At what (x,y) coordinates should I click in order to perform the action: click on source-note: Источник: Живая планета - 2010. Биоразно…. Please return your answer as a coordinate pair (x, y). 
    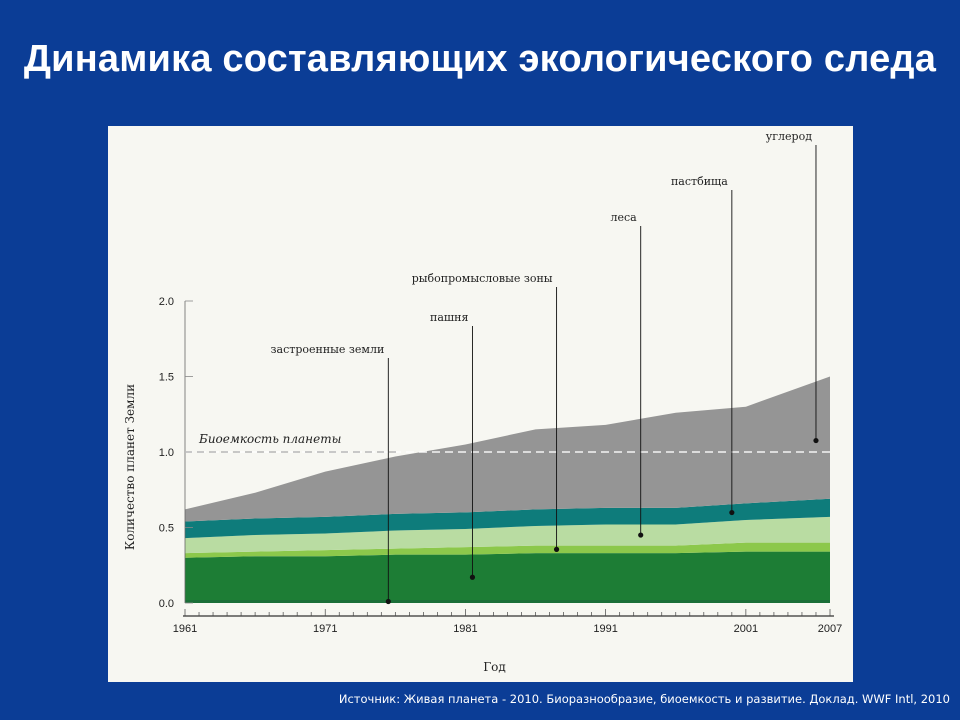
    Looking at the image, I should click on (644, 699).